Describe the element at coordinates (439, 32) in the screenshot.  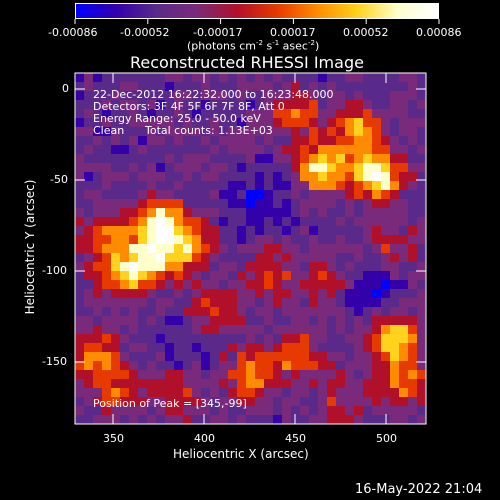
I see `colorbar-tick-label: 0.00086` at that location.